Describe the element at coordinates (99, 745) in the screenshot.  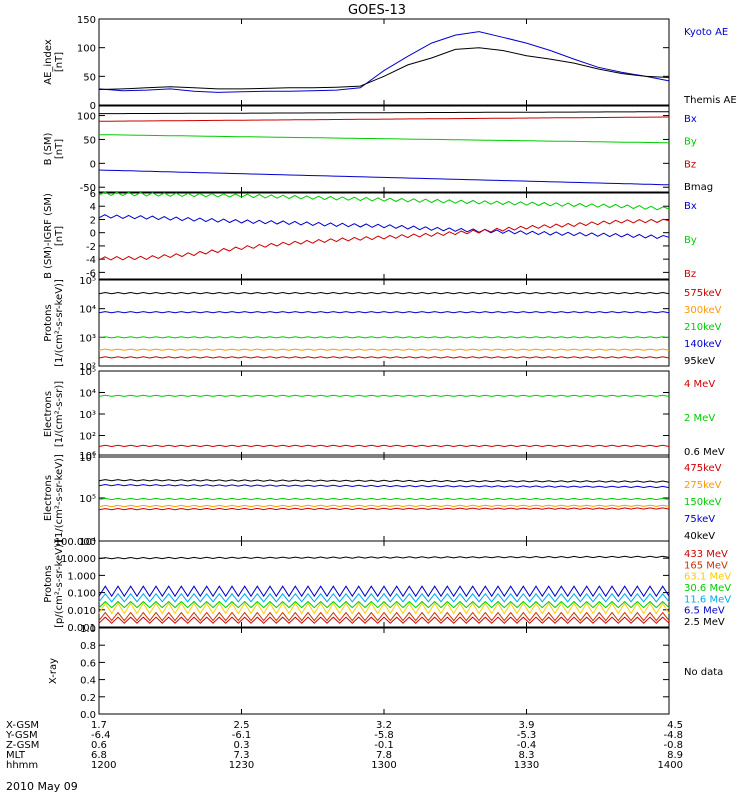
I see `ephemeris-value: 0.6` at that location.